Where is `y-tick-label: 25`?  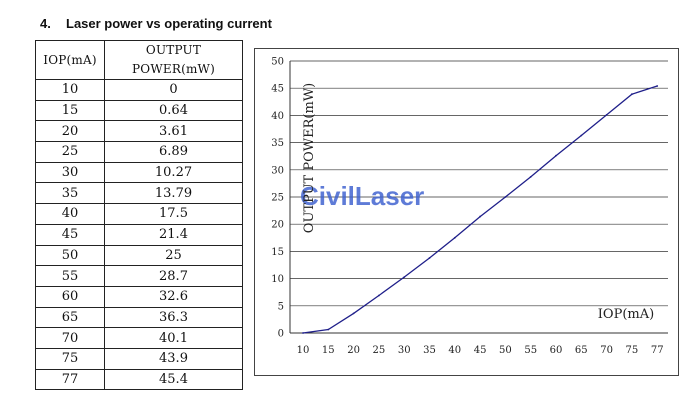
y-tick-label: 25 is located at coordinates (277, 198).